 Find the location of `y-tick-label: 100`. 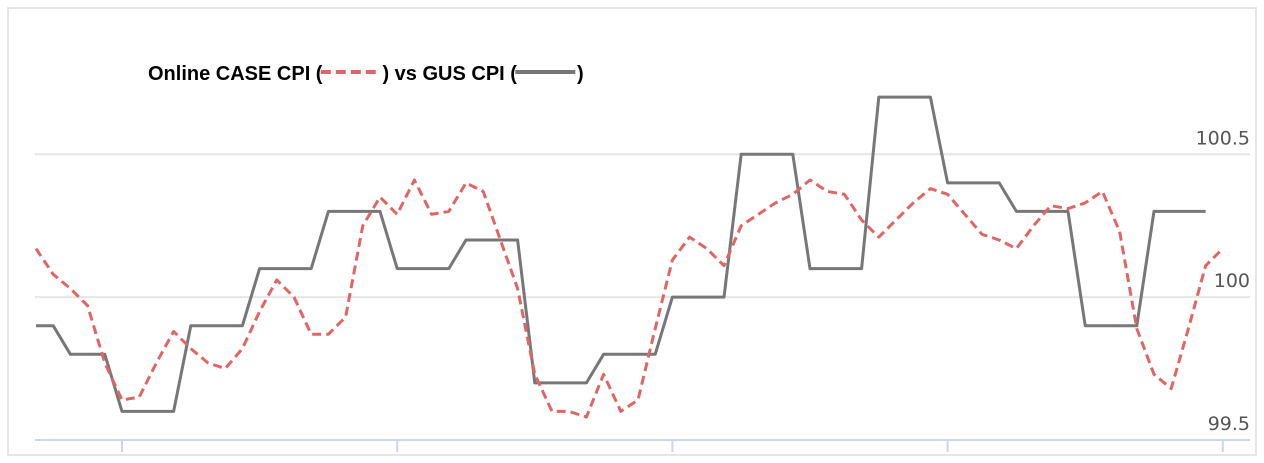

y-tick-label: 100 is located at coordinates (1232, 281).